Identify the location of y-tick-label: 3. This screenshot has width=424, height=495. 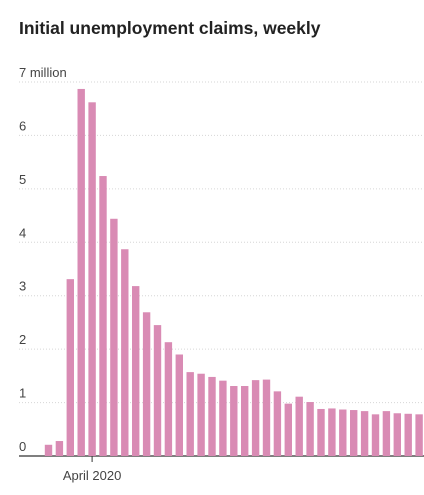
(22, 286).